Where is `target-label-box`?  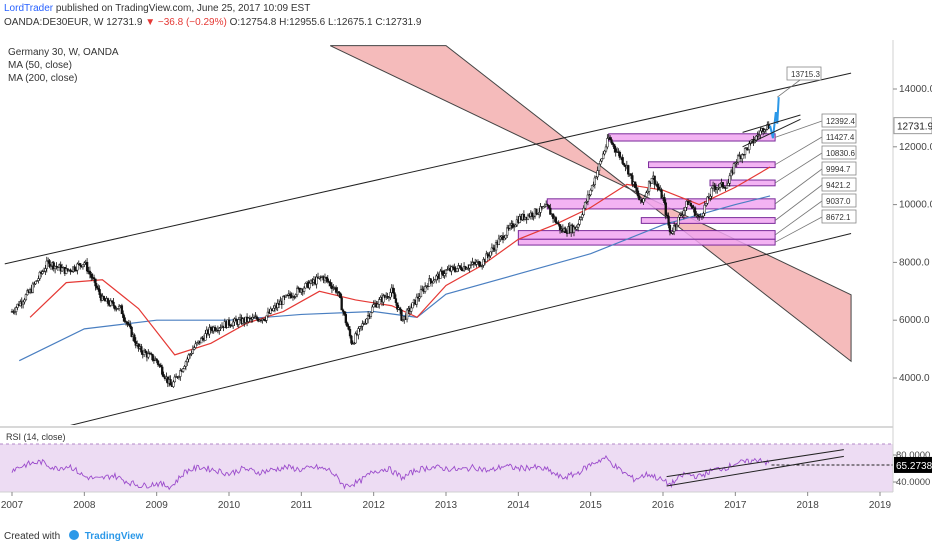
target-label-box is located at coordinates (804, 73).